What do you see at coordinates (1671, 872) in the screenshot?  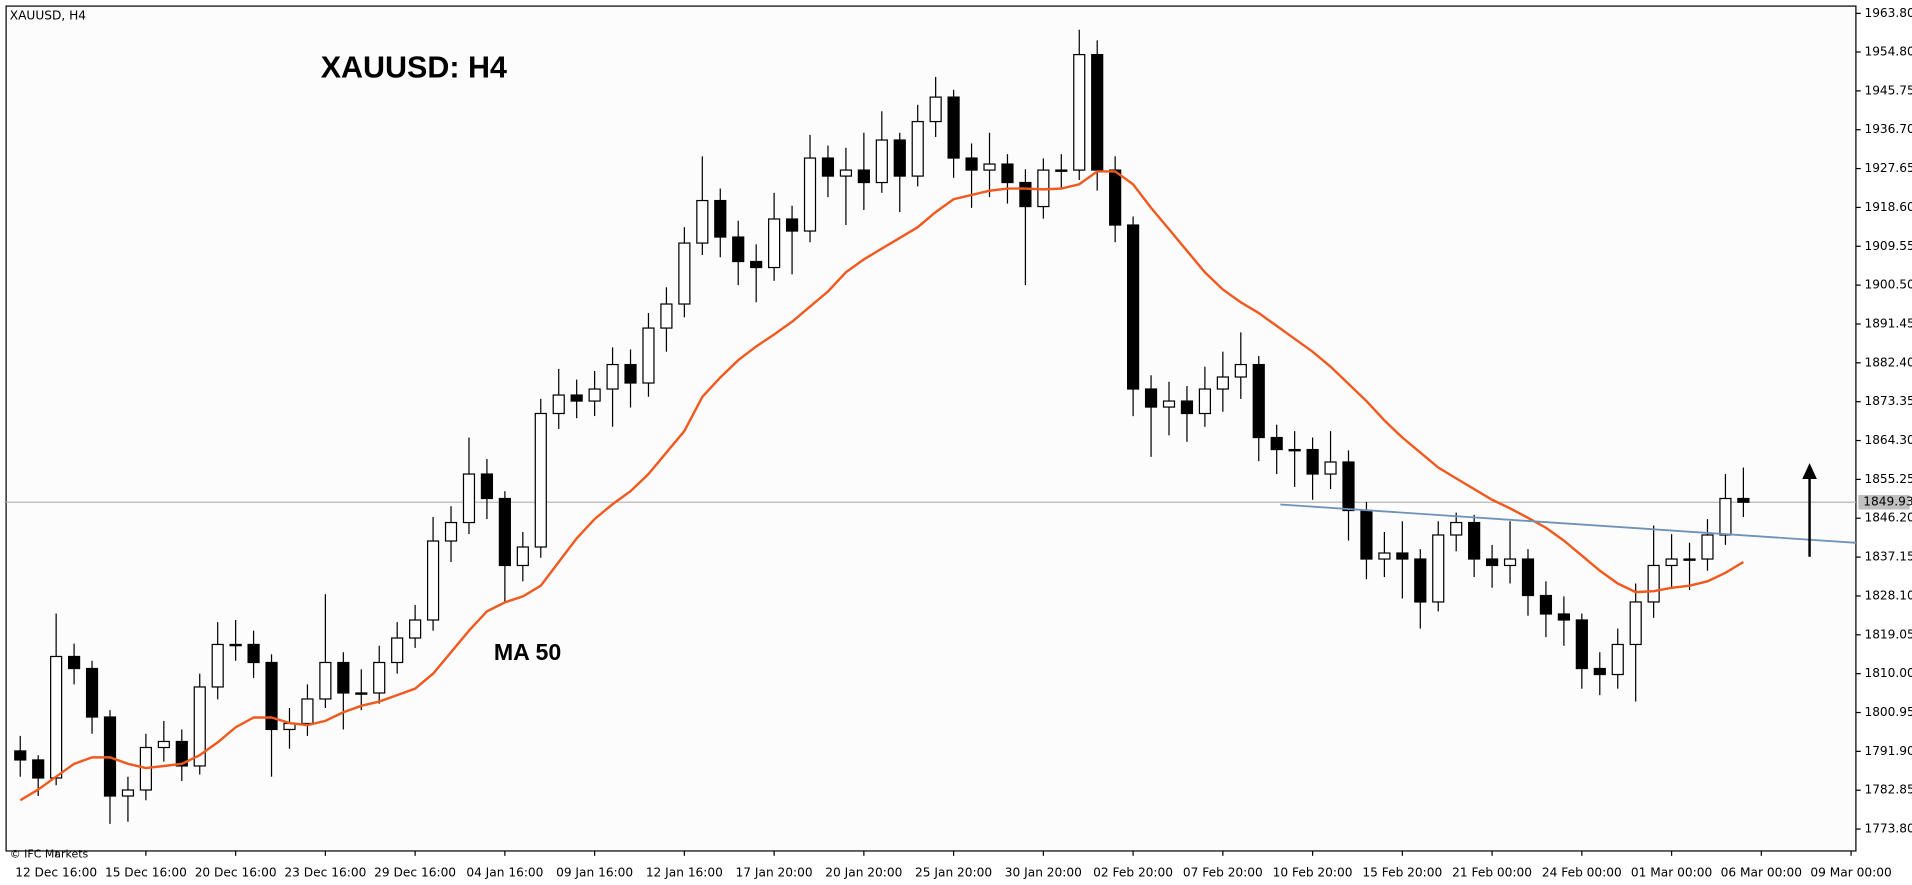 I see `x-tick-label: 01 Mar 00:00` at bounding box center [1671, 872].